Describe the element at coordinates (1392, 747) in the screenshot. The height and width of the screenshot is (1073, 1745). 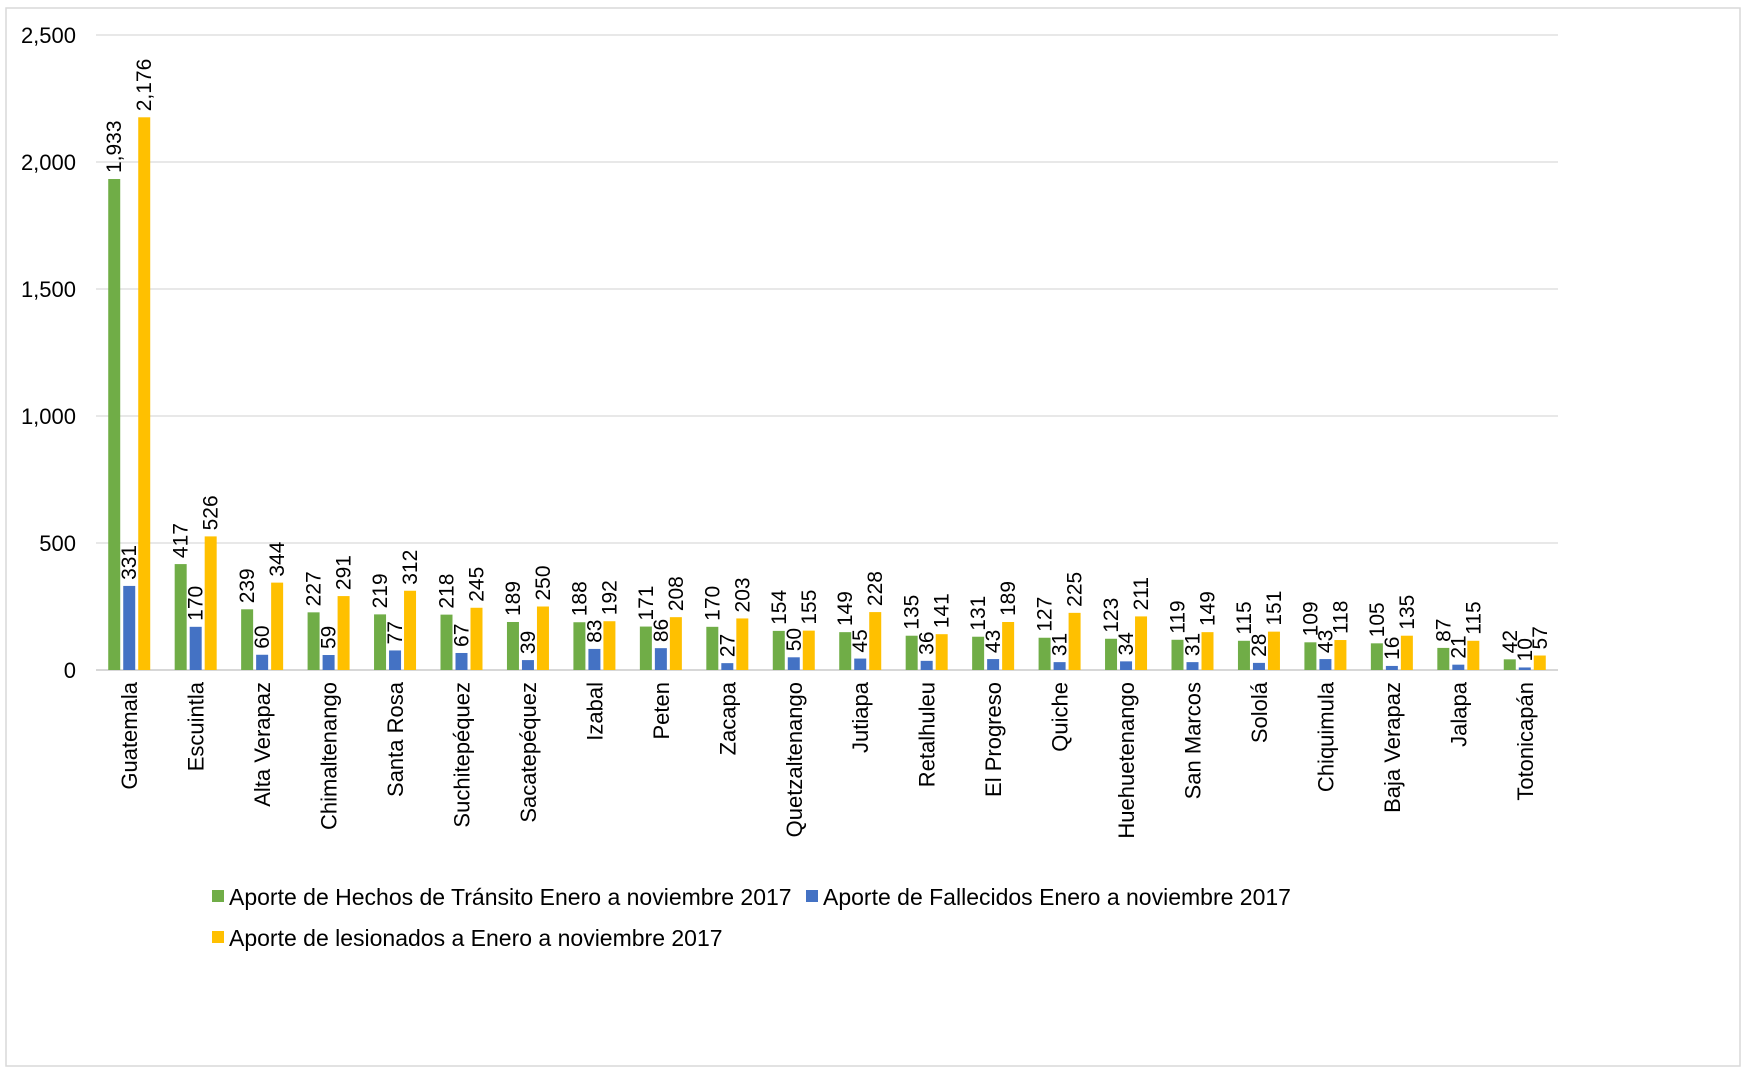
I see `x-category-label: Baja Verapaz` at that location.